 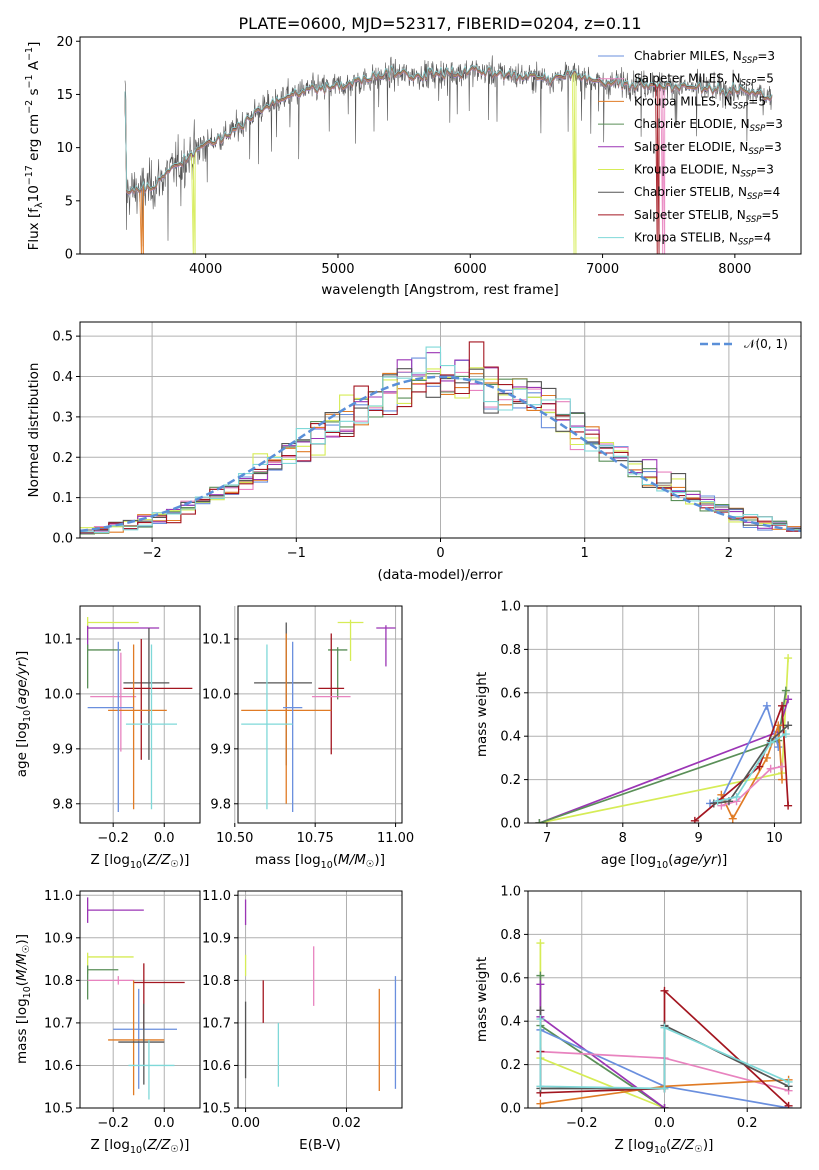 I want to click on y-tick-label: 0.2, so click(x=62, y=458).